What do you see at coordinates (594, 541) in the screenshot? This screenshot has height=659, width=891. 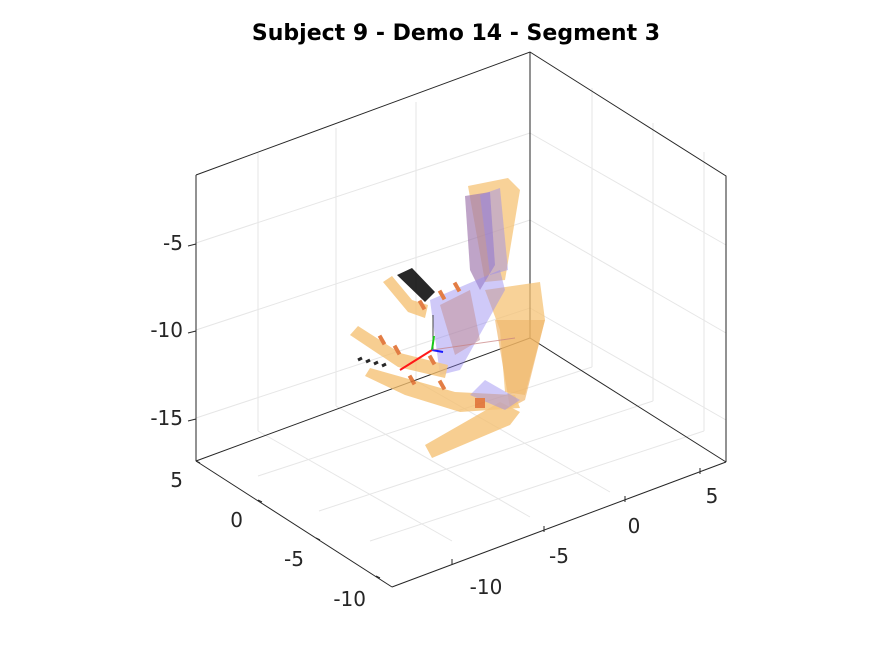 I see `x-tick-labels: -10 -5 0 5` at bounding box center [594, 541].